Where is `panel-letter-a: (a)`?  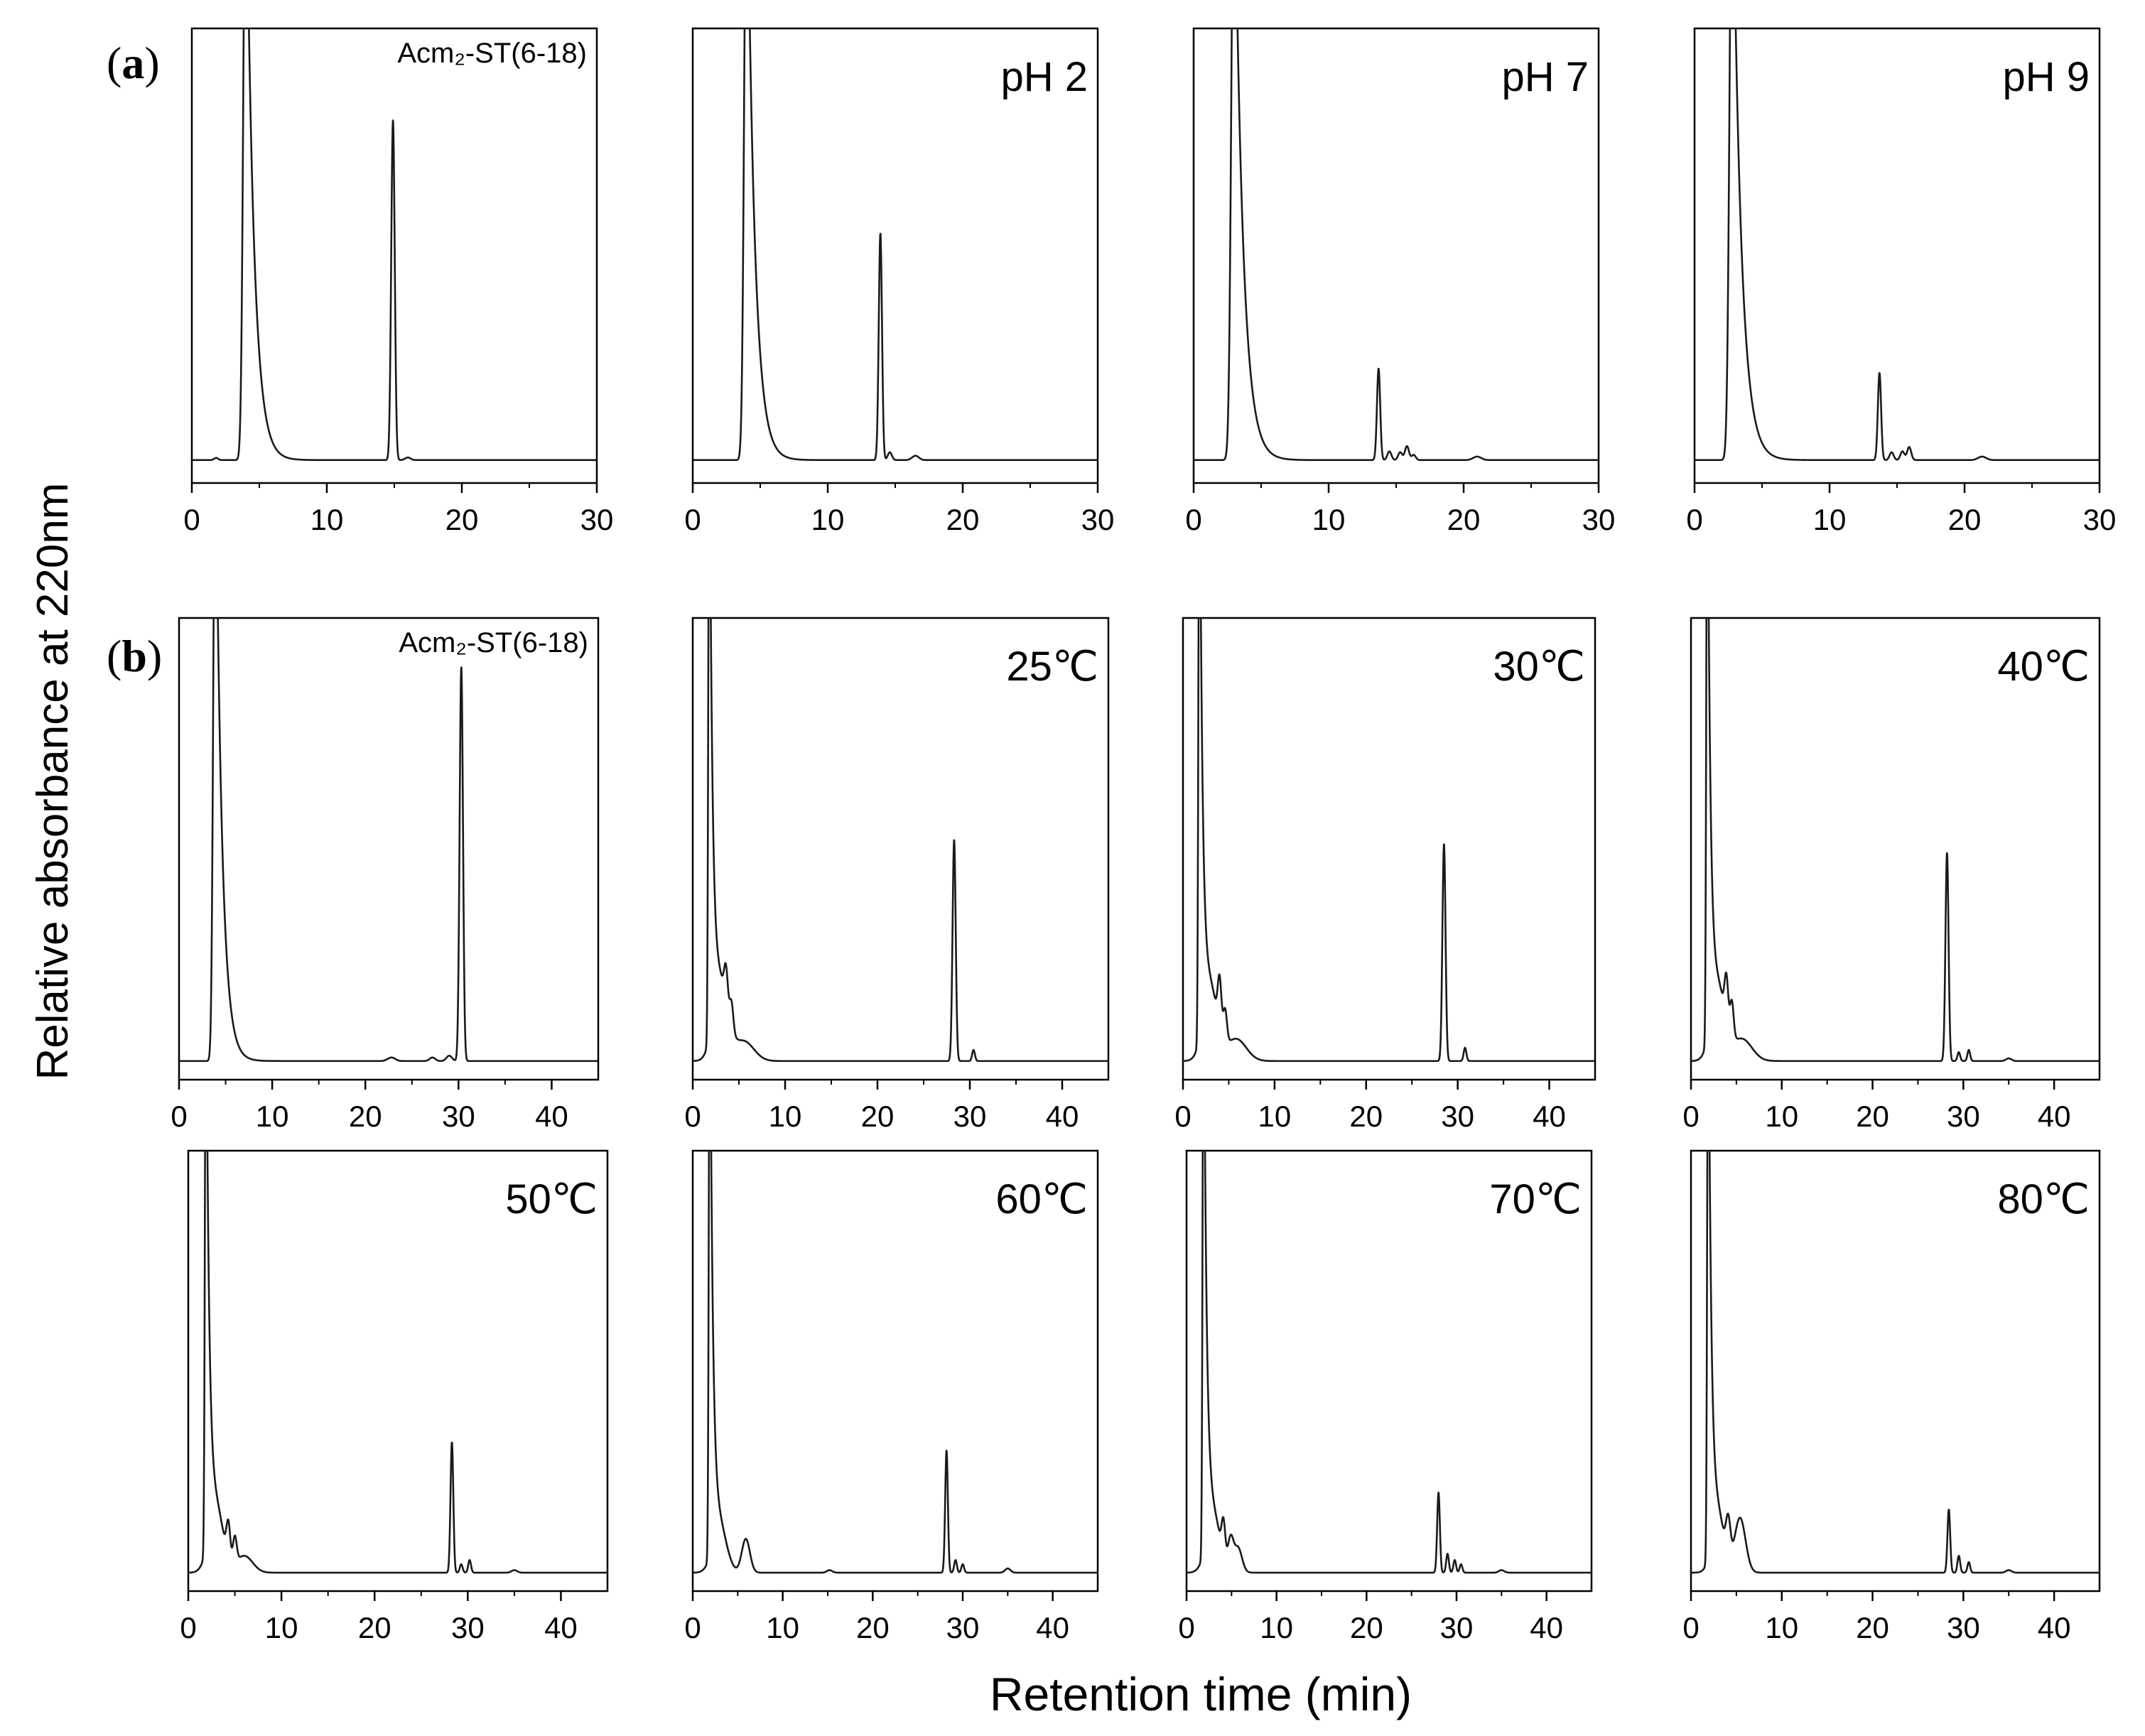 panel-letter-a: (a) is located at coordinates (133, 63).